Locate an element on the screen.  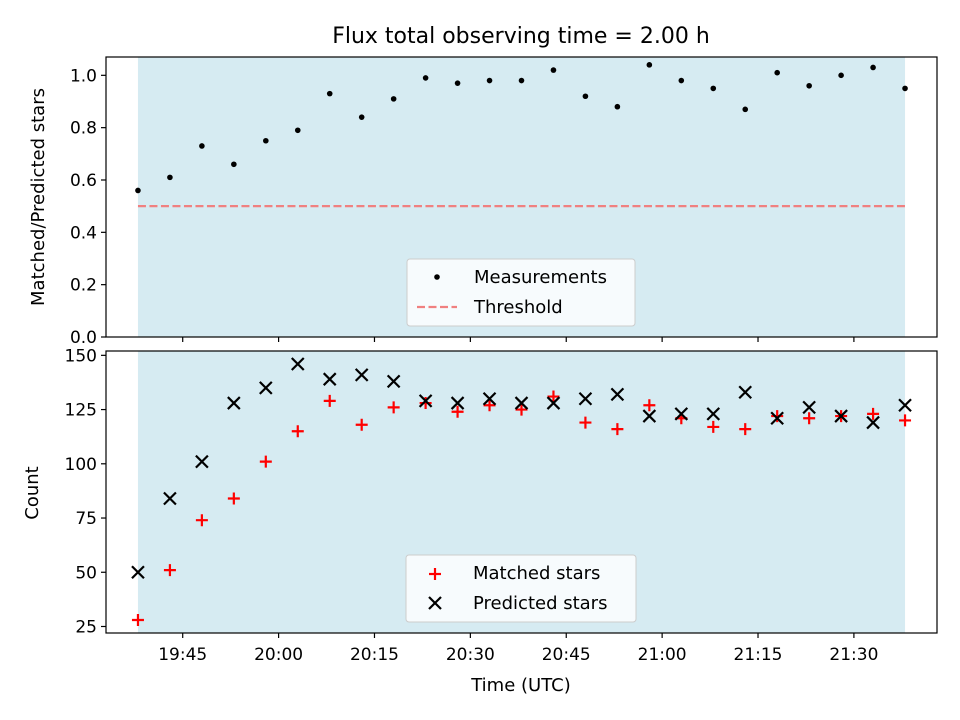
y-tick-label: 0.8 is located at coordinates (83, 129).